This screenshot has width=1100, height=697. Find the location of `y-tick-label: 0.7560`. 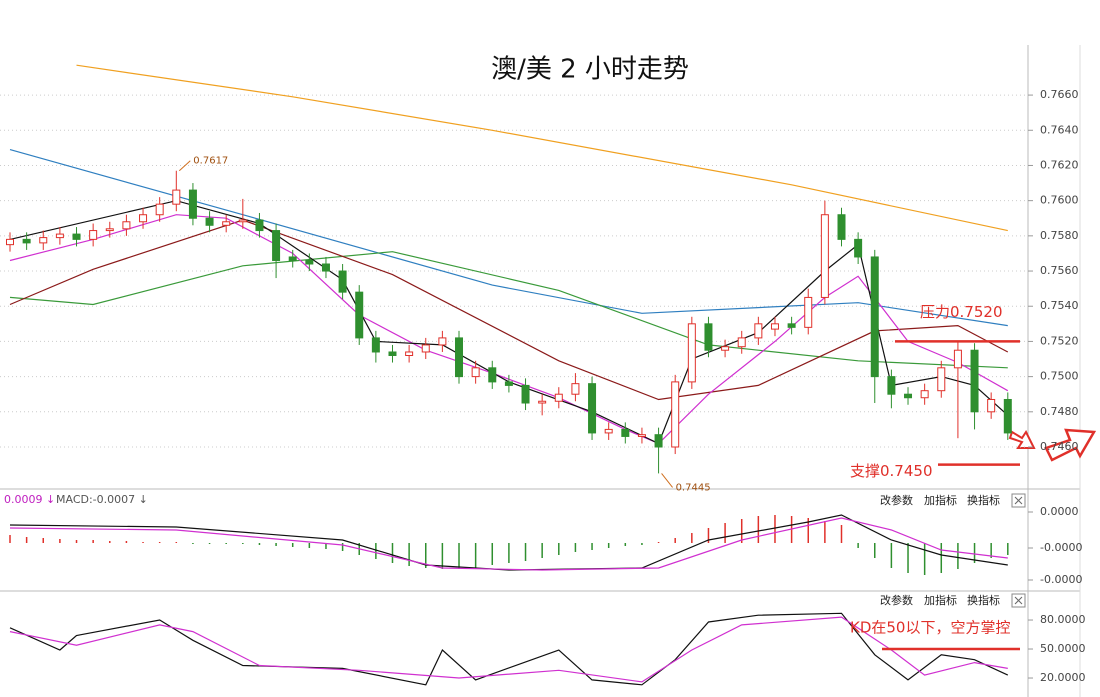

y-tick-label: 0.7560 is located at coordinates (1059, 270).